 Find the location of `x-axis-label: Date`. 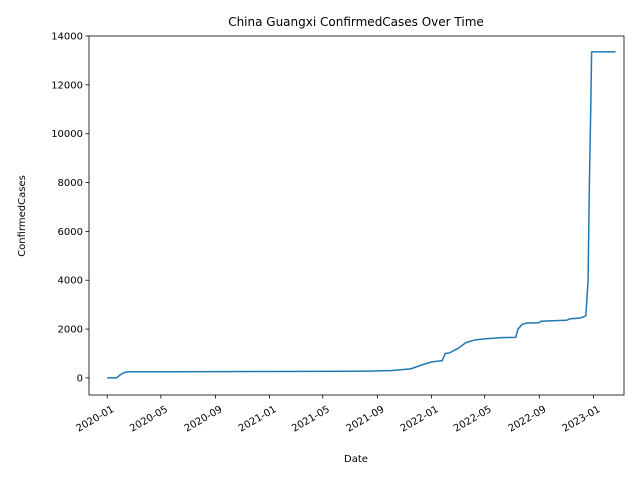

x-axis-label: Date is located at coordinates (356, 459).